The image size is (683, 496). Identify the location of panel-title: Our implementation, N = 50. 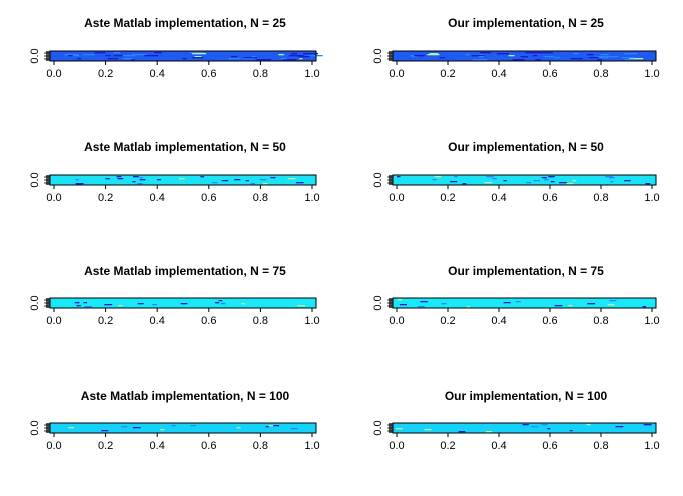
(526, 147).